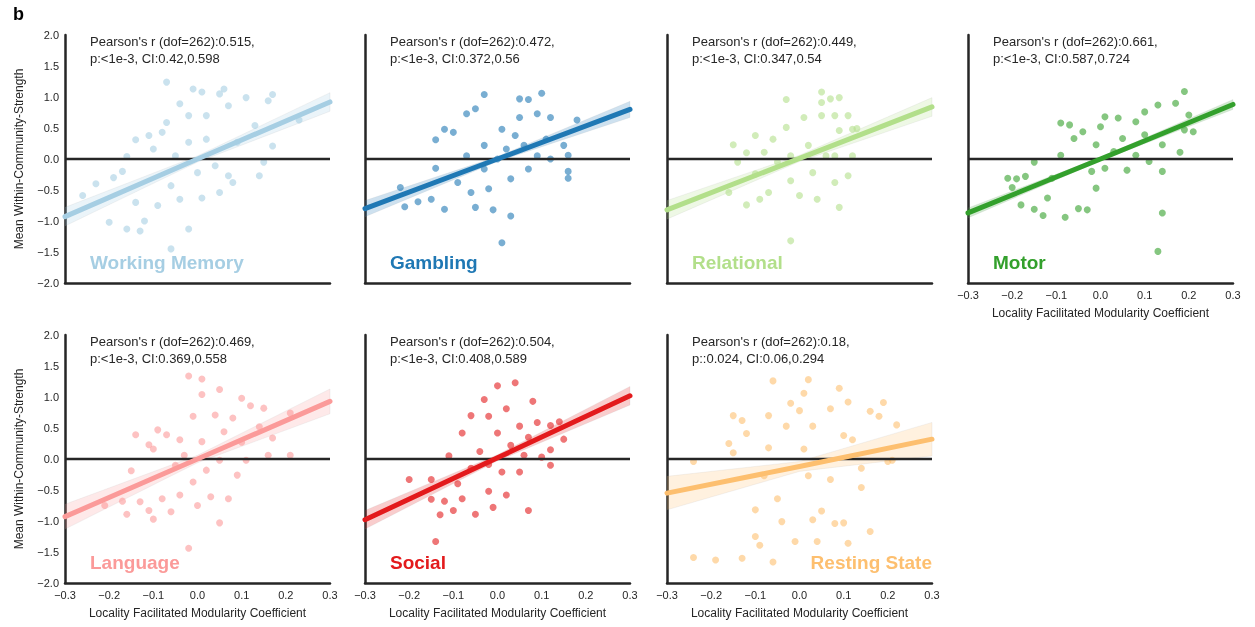  Describe the element at coordinates (167, 262) in the screenshot. I see `series-label: Working Memory` at that location.